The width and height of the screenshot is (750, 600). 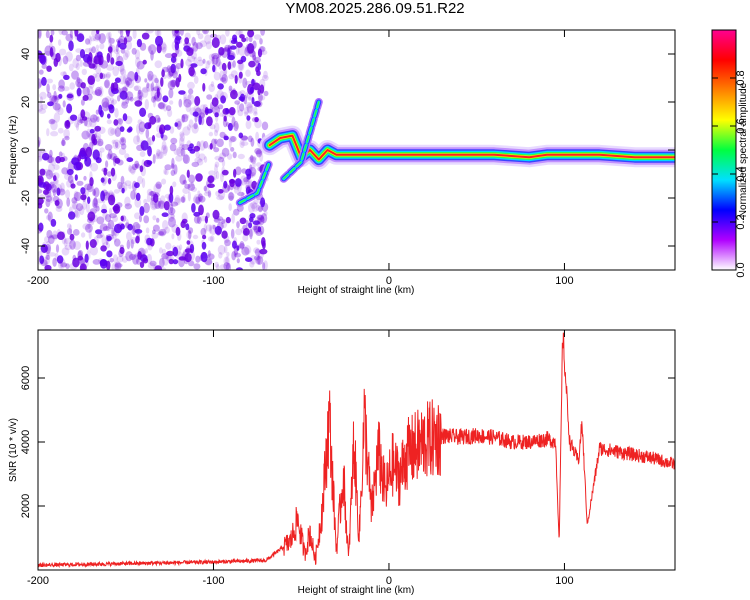 What do you see at coordinates (13, 450) in the screenshot?
I see `snr-y-label: SNR (10 * v/v)` at bounding box center [13, 450].